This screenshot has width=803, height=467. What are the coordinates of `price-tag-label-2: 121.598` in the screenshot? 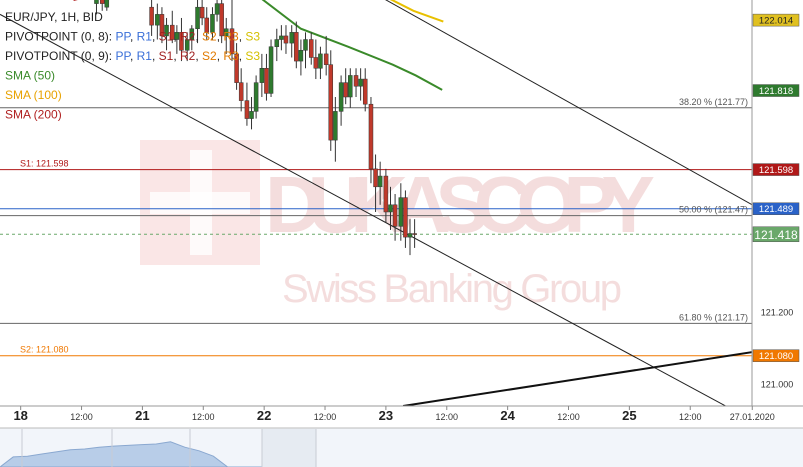 It's located at (776, 170).